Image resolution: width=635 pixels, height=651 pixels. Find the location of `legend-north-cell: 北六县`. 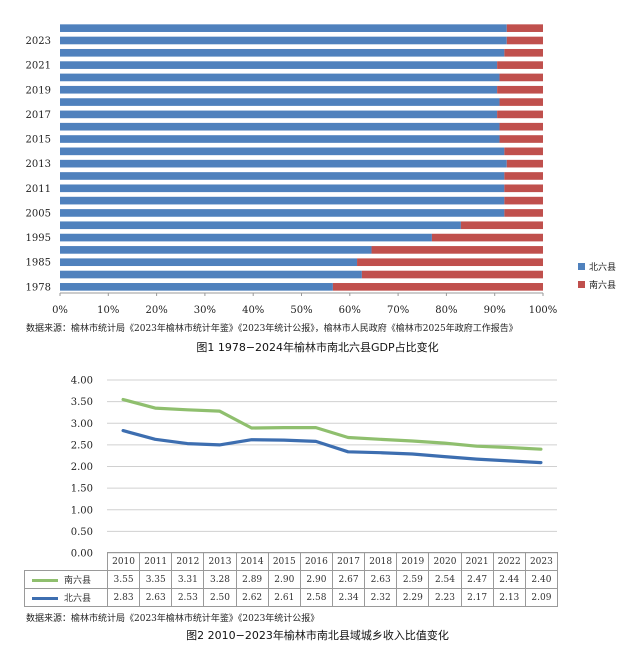

legend-north-cell: 北六县 is located at coordinates (66, 597).